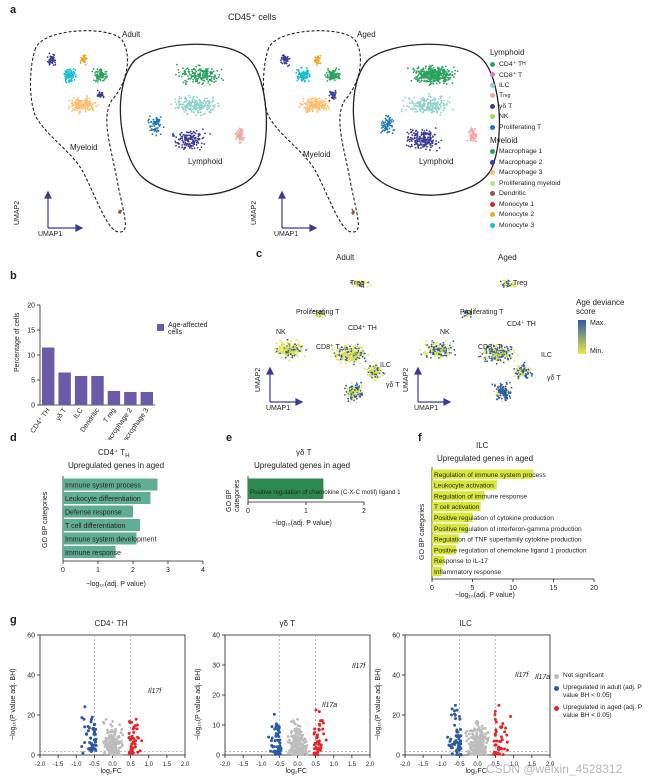 The image size is (650, 780). I want to click on x-tick-label: γδ T, so click(62, 415).